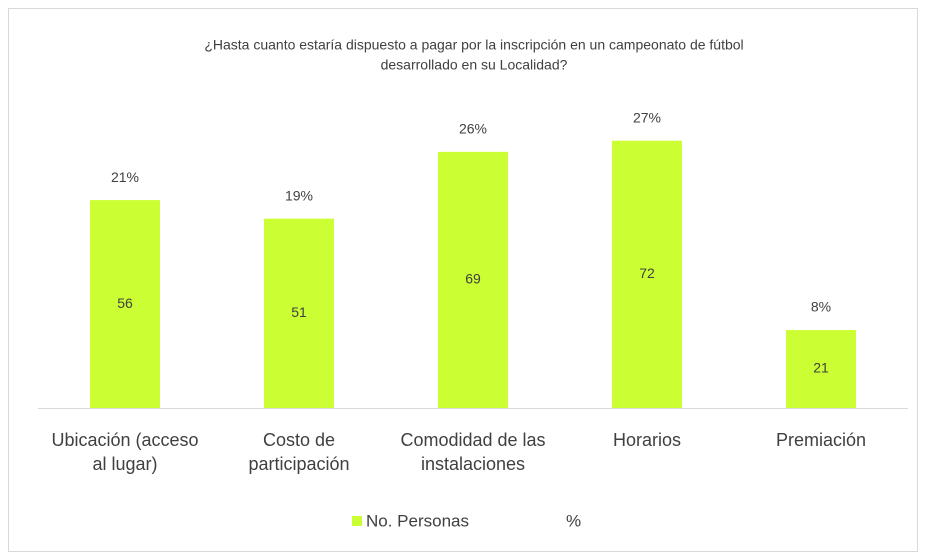 The height and width of the screenshot is (554, 927). Describe the element at coordinates (125, 452) in the screenshot. I see `x-tick-label: Ubicación (acceso al lugar)` at that location.